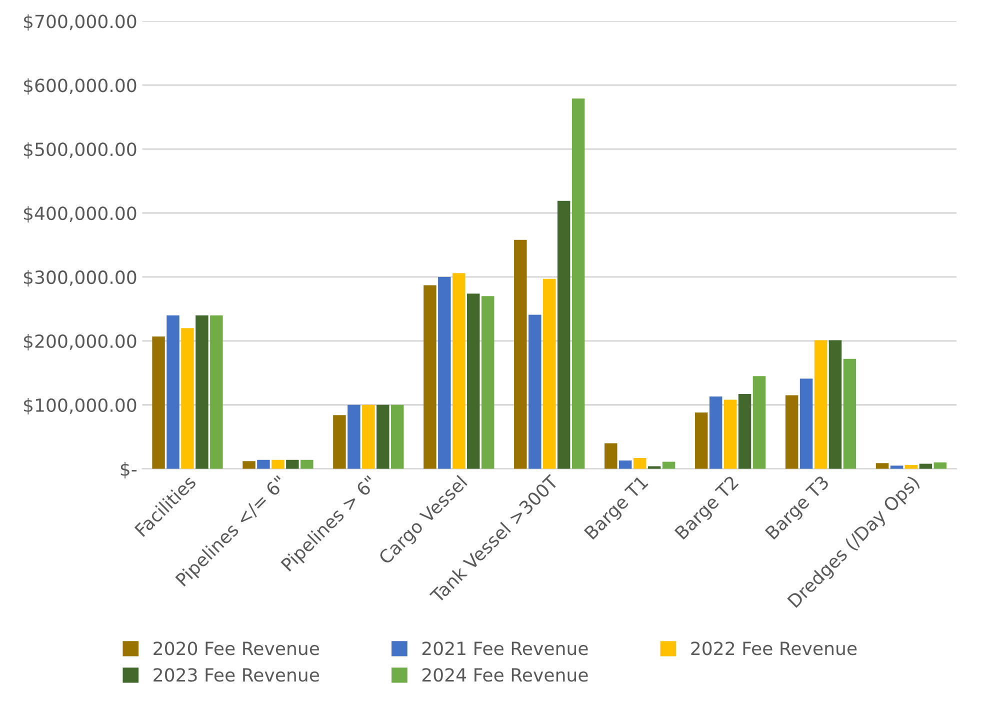  What do you see at coordinates (128, 470) in the screenshot?
I see `y-tick-label: $-` at bounding box center [128, 470].